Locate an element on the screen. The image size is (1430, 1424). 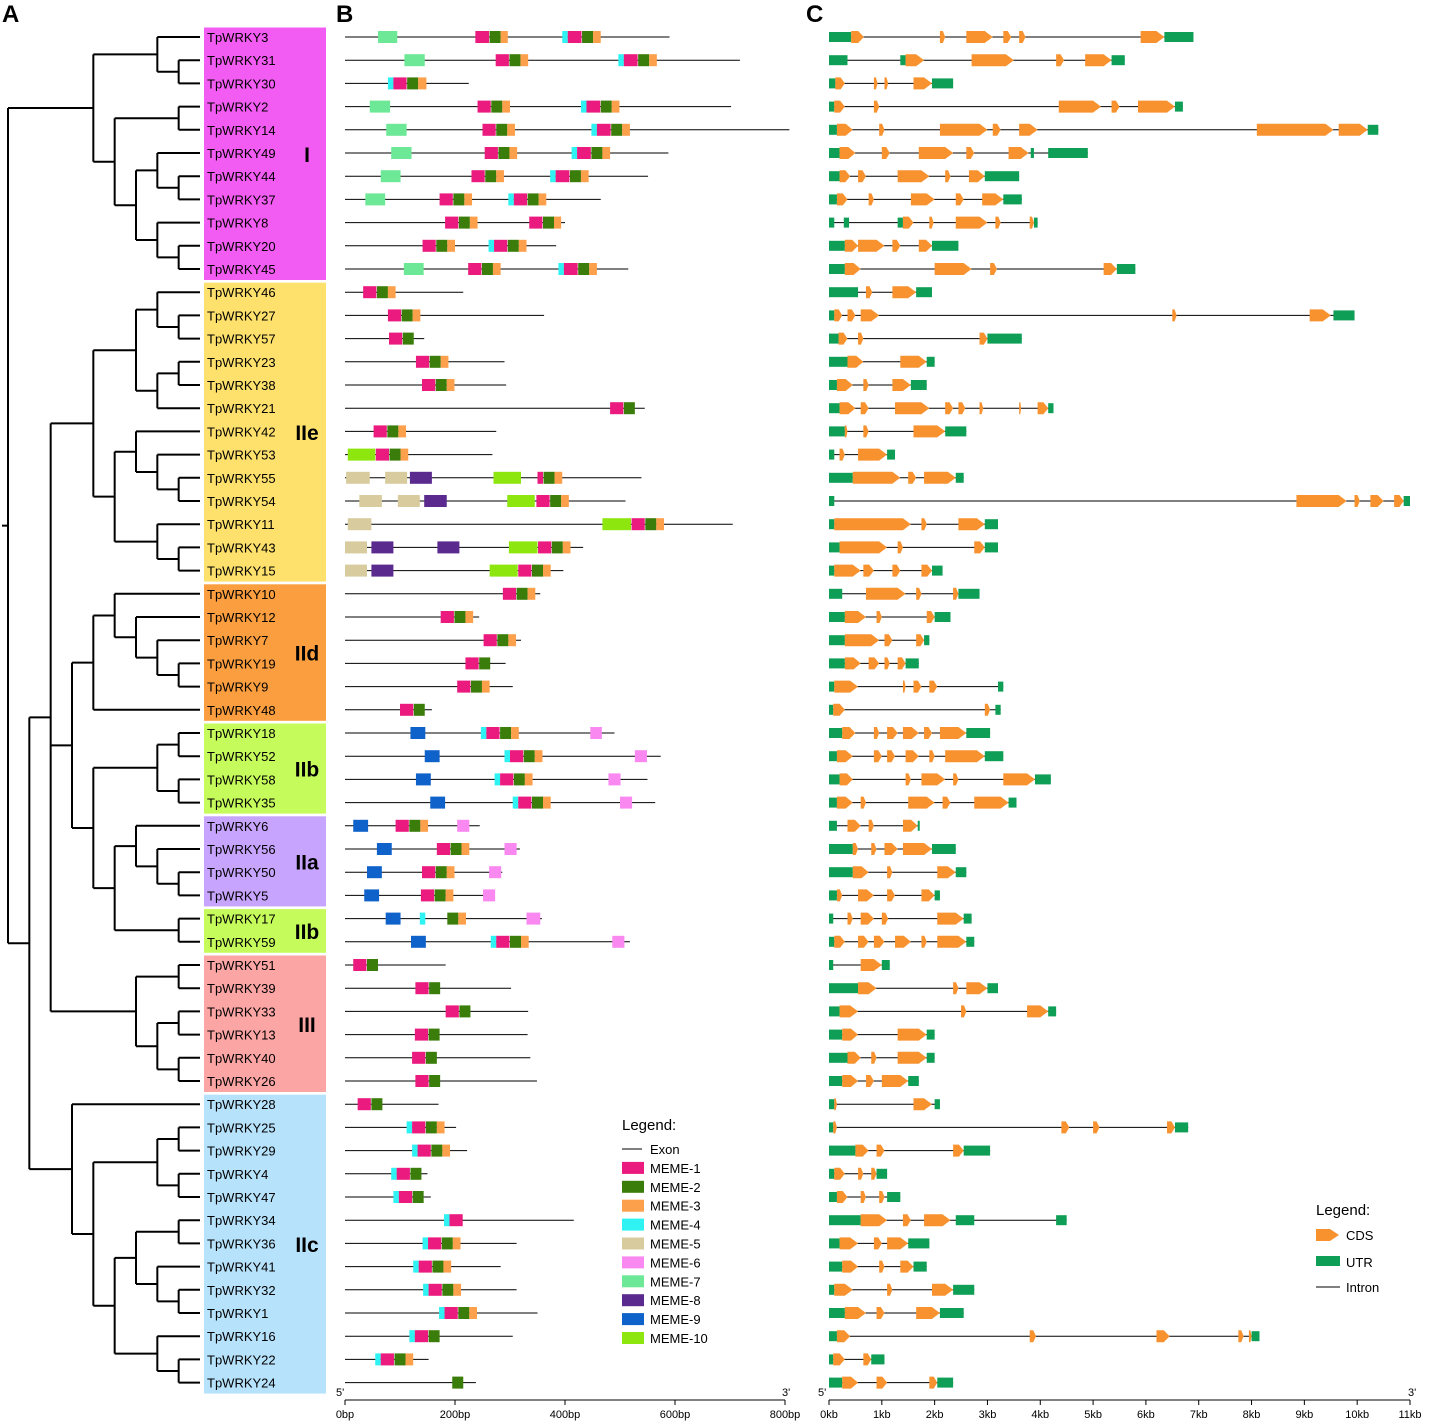
gene-label: TpWRKY50 is located at coordinates (241, 872).